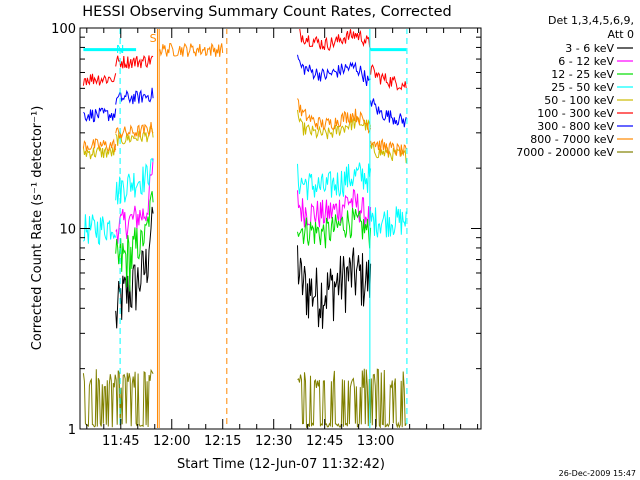 This screenshot has height=480, width=640. I want to click on series-300-800-kev, so click(245, 91).